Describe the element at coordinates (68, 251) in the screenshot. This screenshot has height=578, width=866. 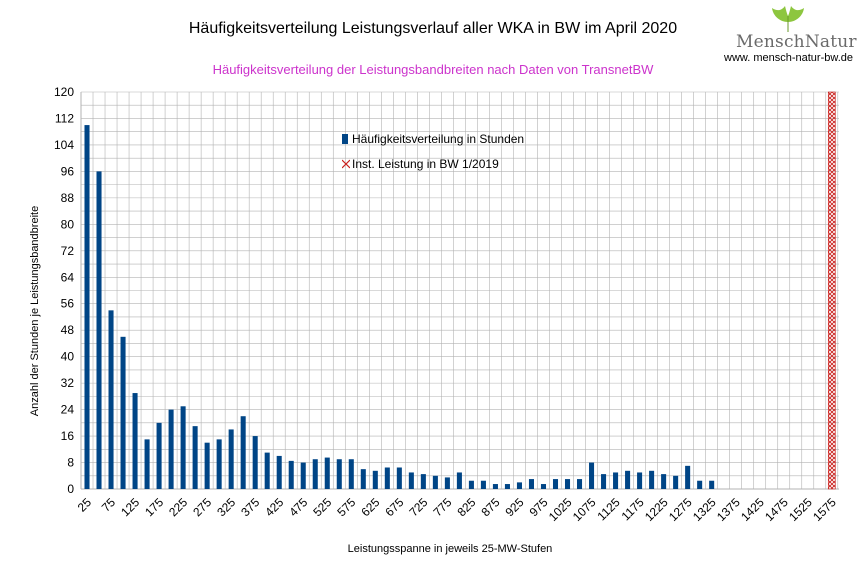
I see `y-tick-label: 72` at that location.